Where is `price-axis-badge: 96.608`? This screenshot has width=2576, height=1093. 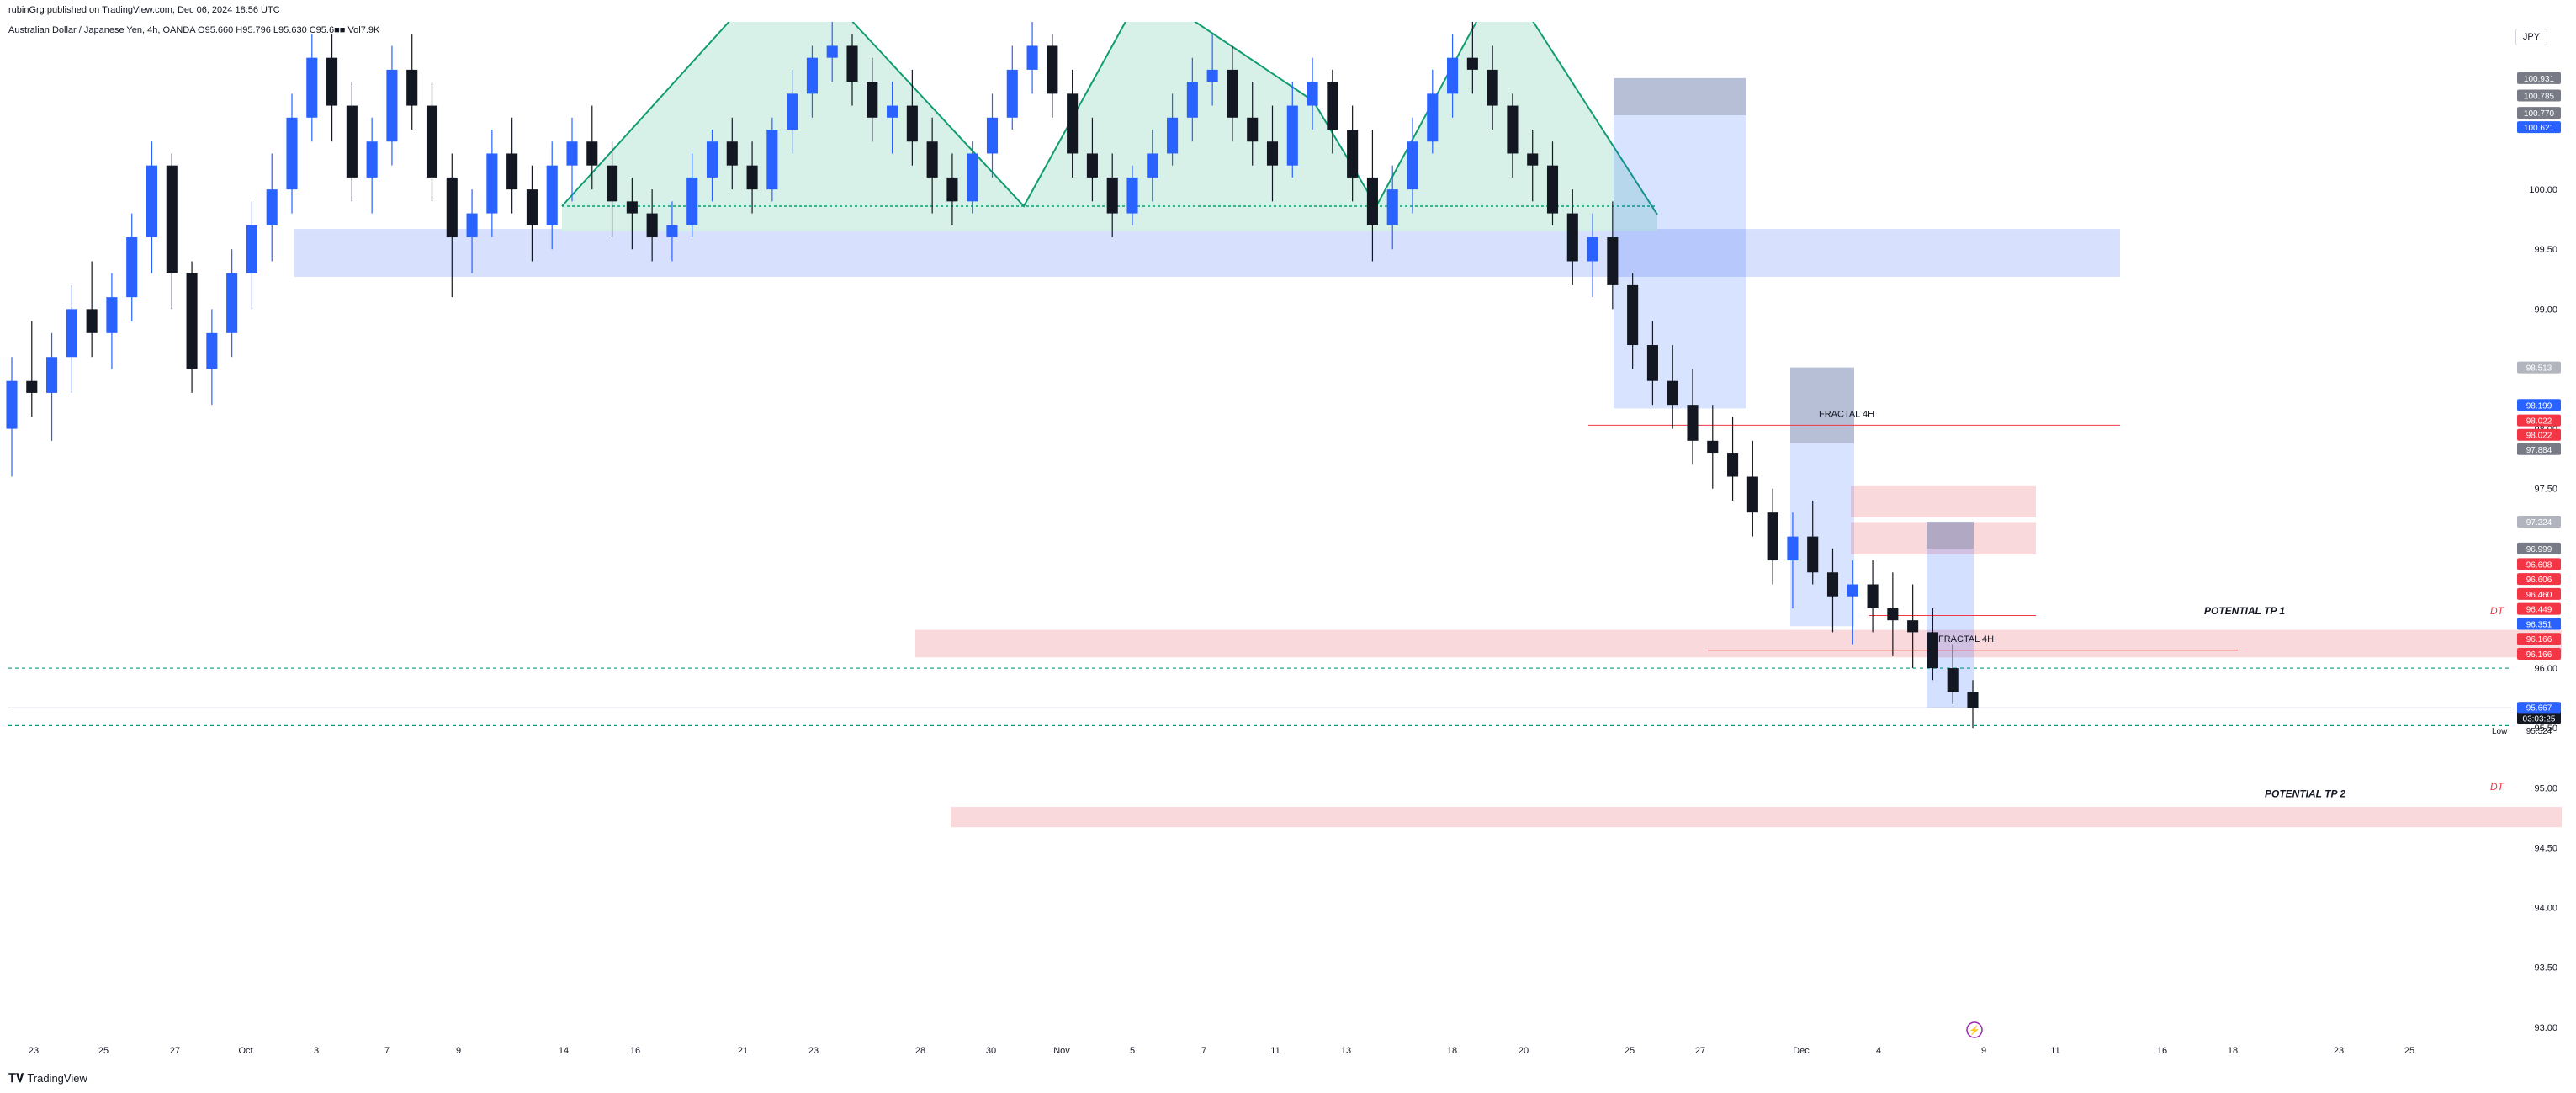
price-axis-badge: 96.608 is located at coordinates (2539, 564).